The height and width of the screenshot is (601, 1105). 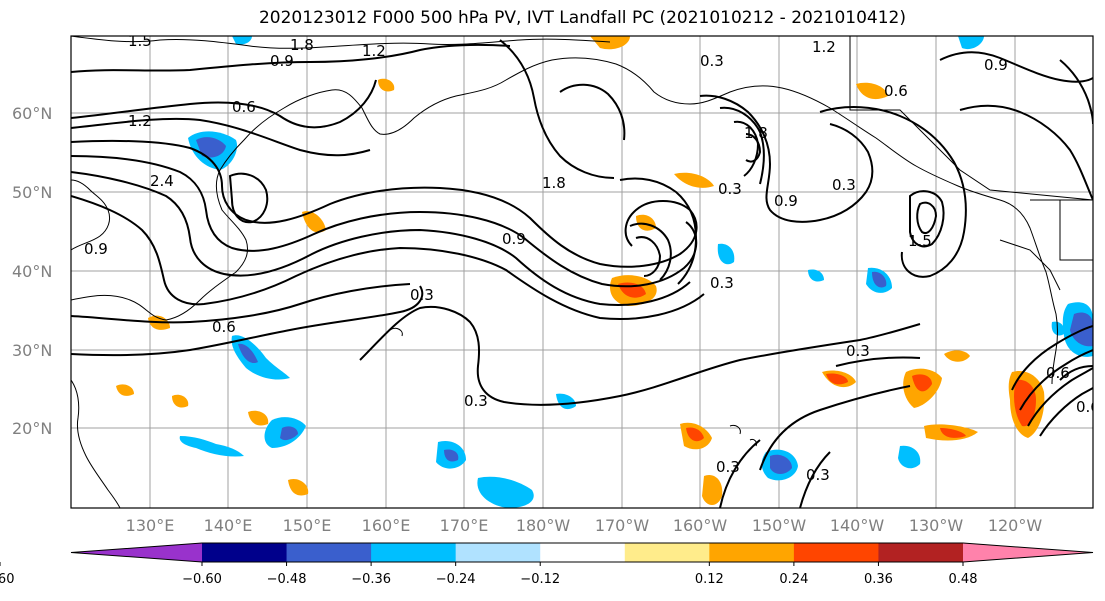 I want to click on contour-label: 2.4, so click(x=162, y=181).